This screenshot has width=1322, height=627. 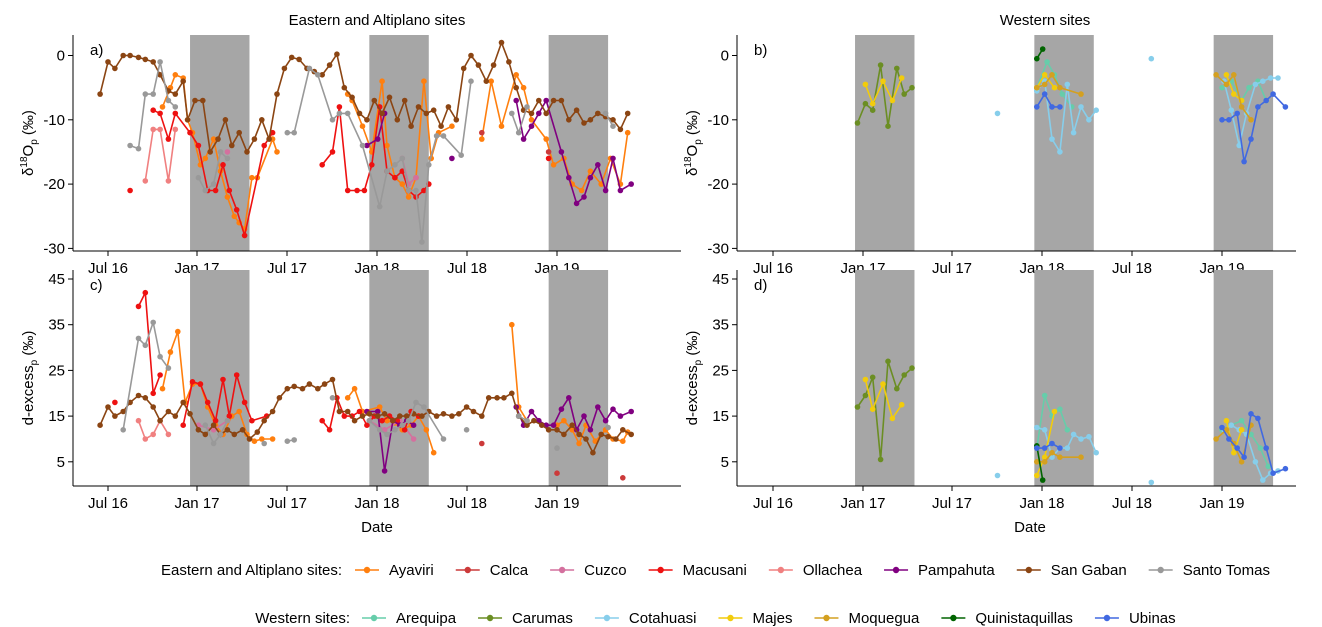 What do you see at coordinates (377, 20) in the screenshot?
I see `left-column-title: Eastern and Altiplano sites` at bounding box center [377, 20].